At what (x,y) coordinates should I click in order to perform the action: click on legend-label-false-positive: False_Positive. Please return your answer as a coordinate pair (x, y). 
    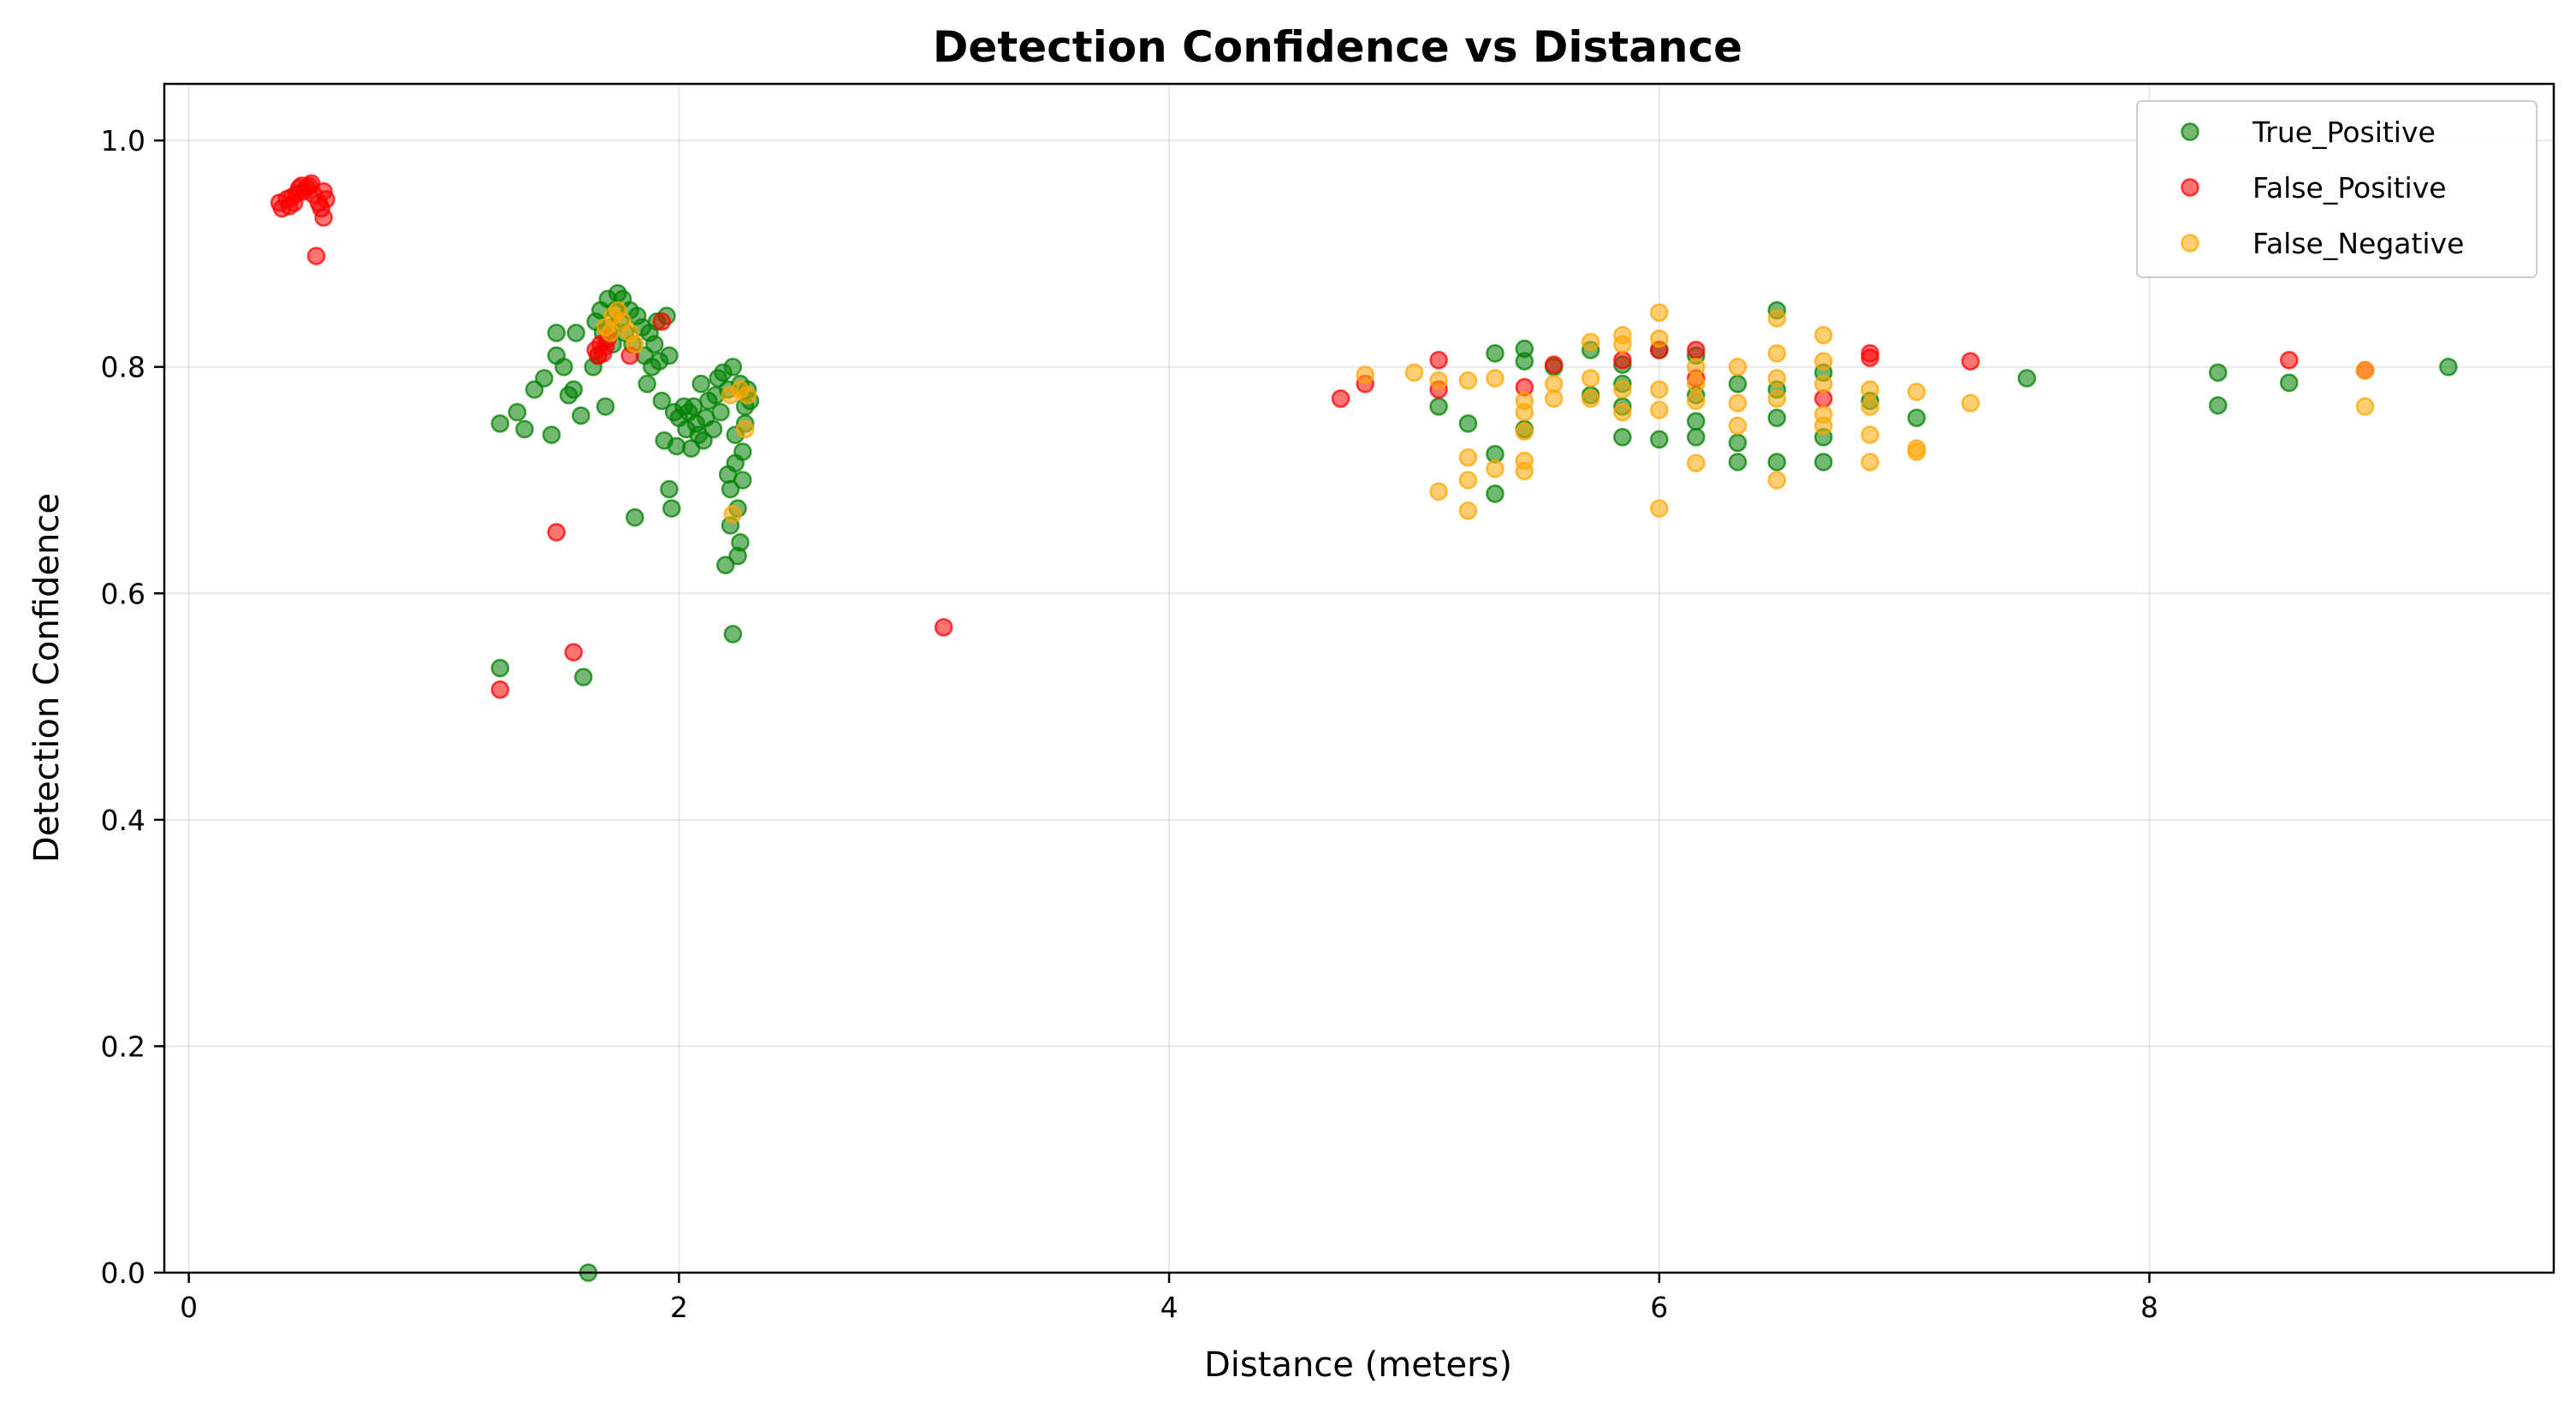
    Looking at the image, I should click on (2350, 188).